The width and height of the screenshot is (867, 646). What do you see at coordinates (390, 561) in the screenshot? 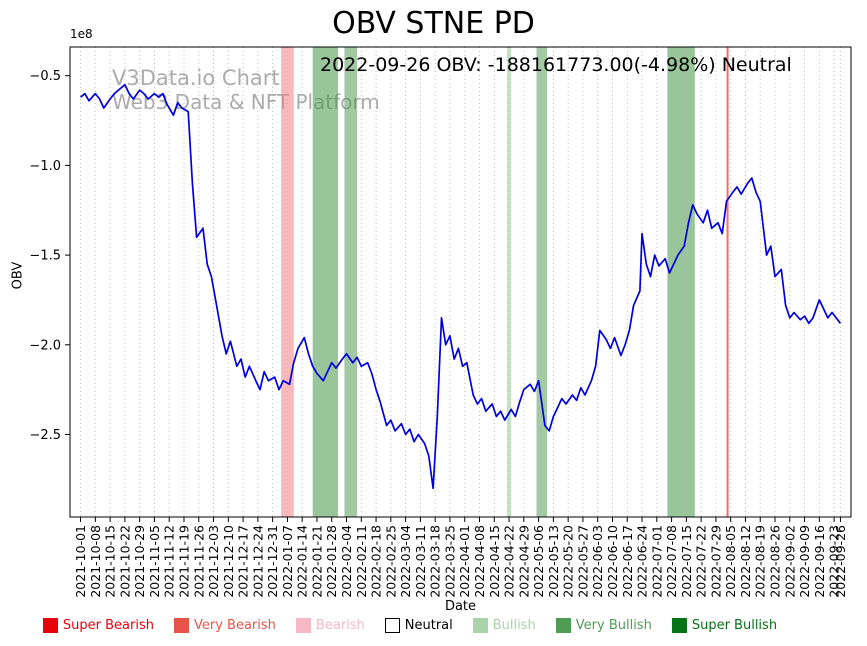
I see `x-tick-label: 2022-02-25` at bounding box center [390, 561].